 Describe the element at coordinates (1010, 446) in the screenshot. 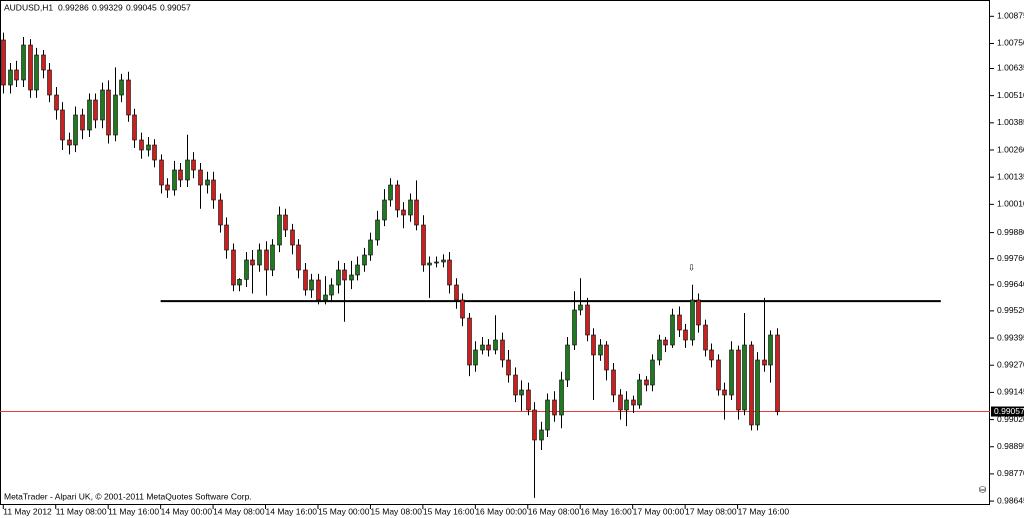

I see `y-tick-label: 0.98895` at that location.